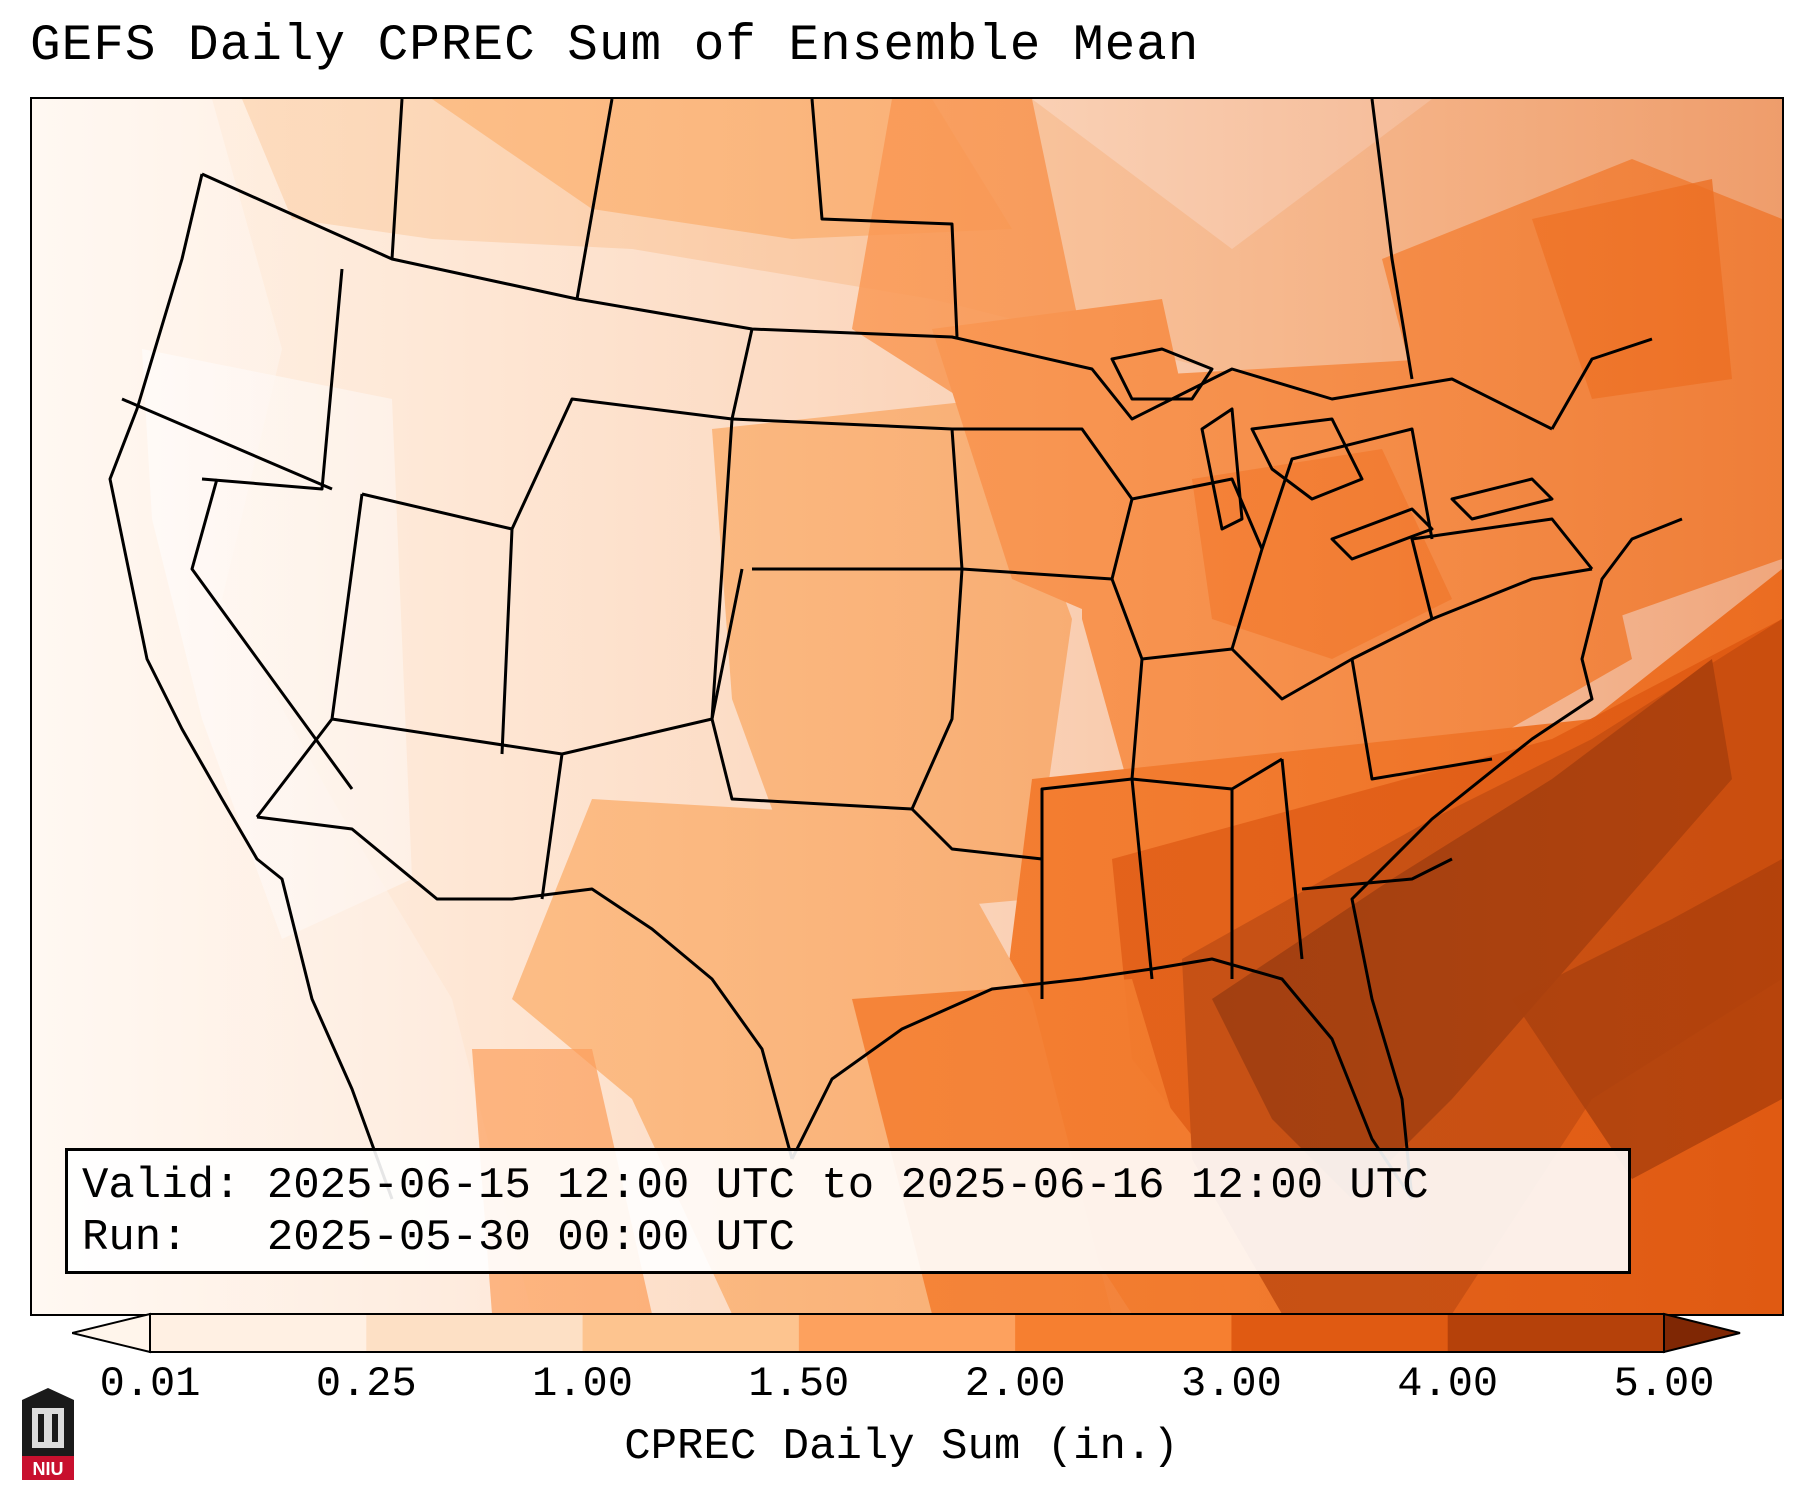 This screenshot has width=1803, height=1500. What do you see at coordinates (530, 1238) in the screenshot?
I see `run-value: 2025-05-30 00:00 UTC` at bounding box center [530, 1238].